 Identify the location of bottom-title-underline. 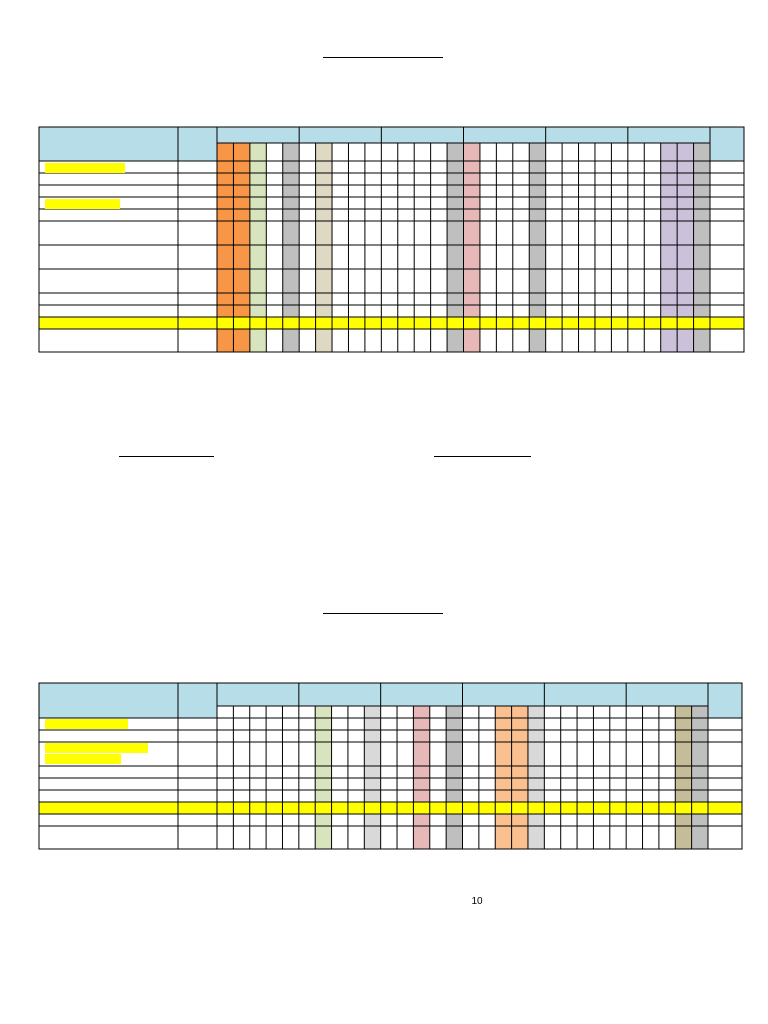
(383, 613).